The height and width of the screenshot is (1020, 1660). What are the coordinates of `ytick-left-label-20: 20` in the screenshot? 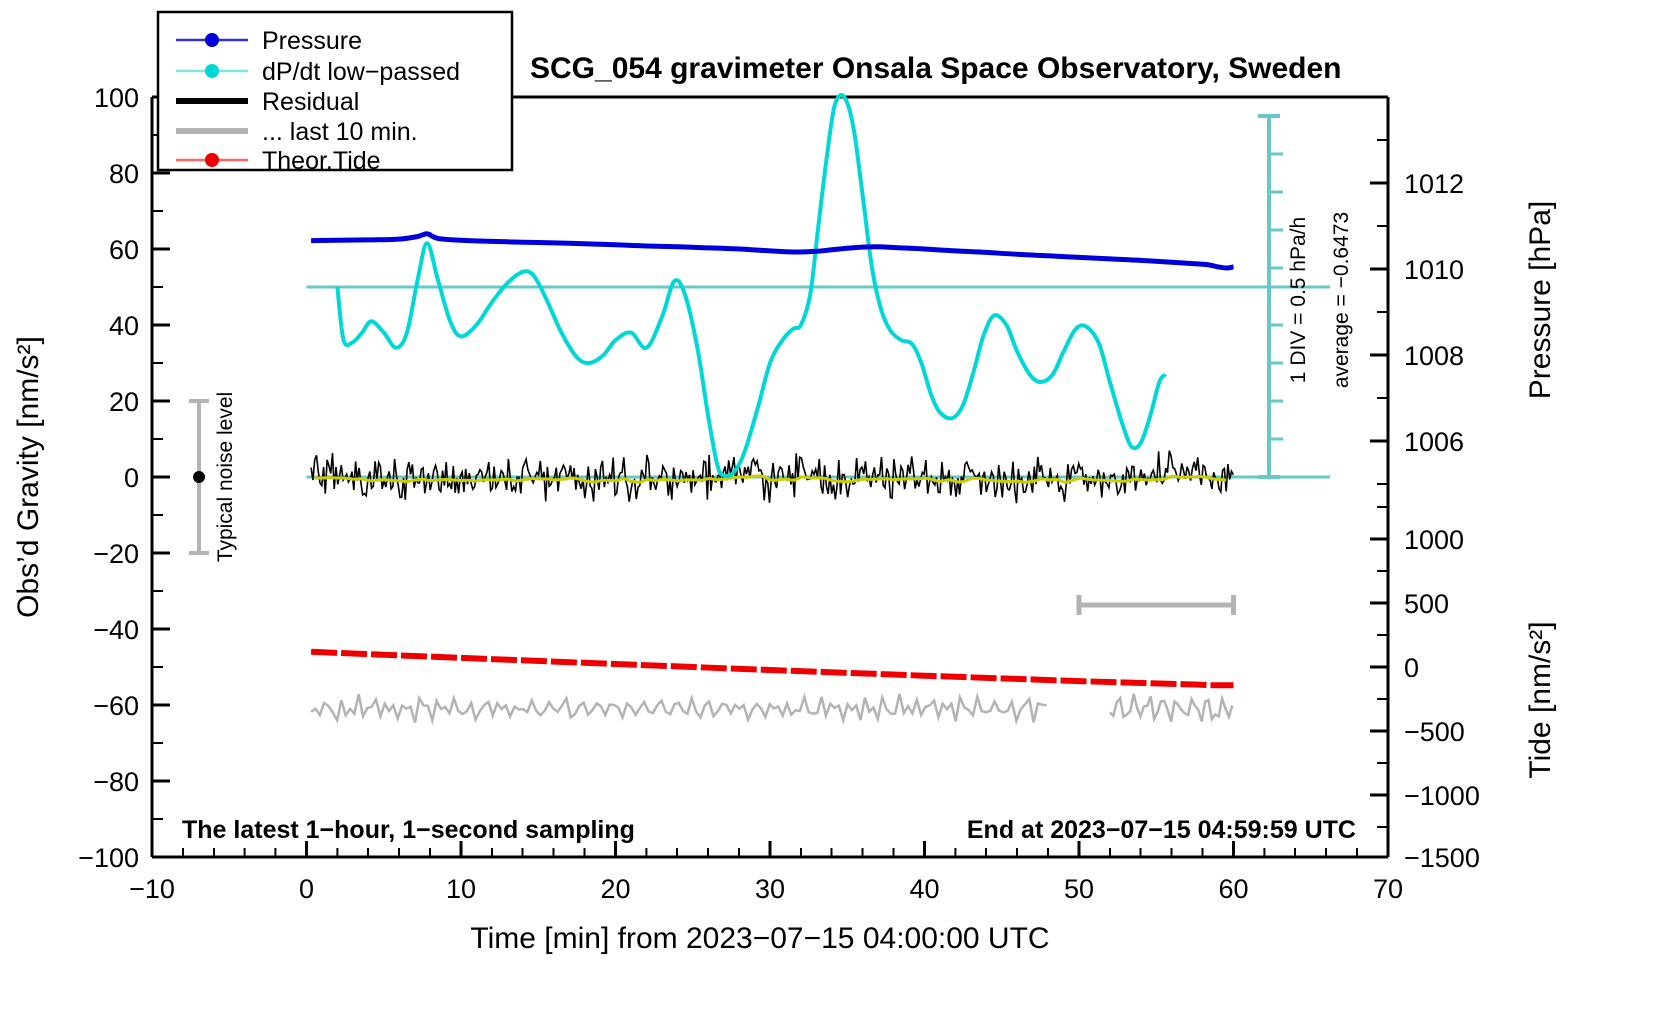 It's located at (124, 402).